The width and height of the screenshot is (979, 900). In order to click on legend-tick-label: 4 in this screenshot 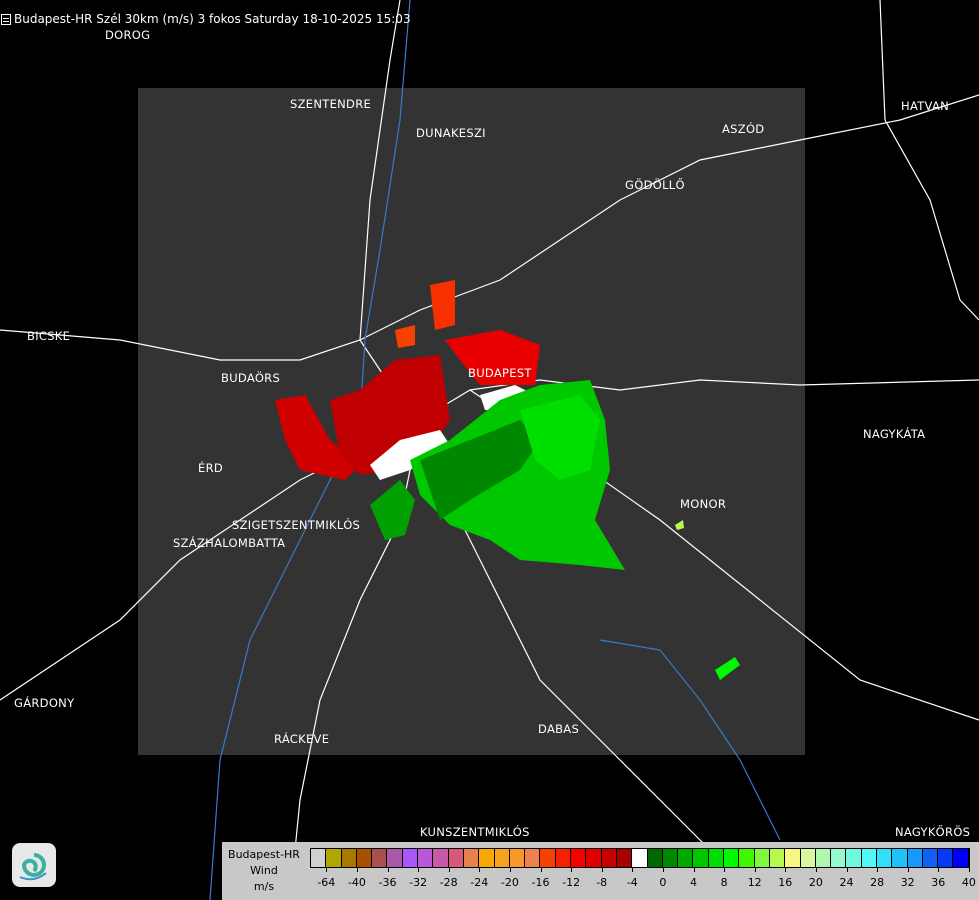, I will do `click(693, 882)`.